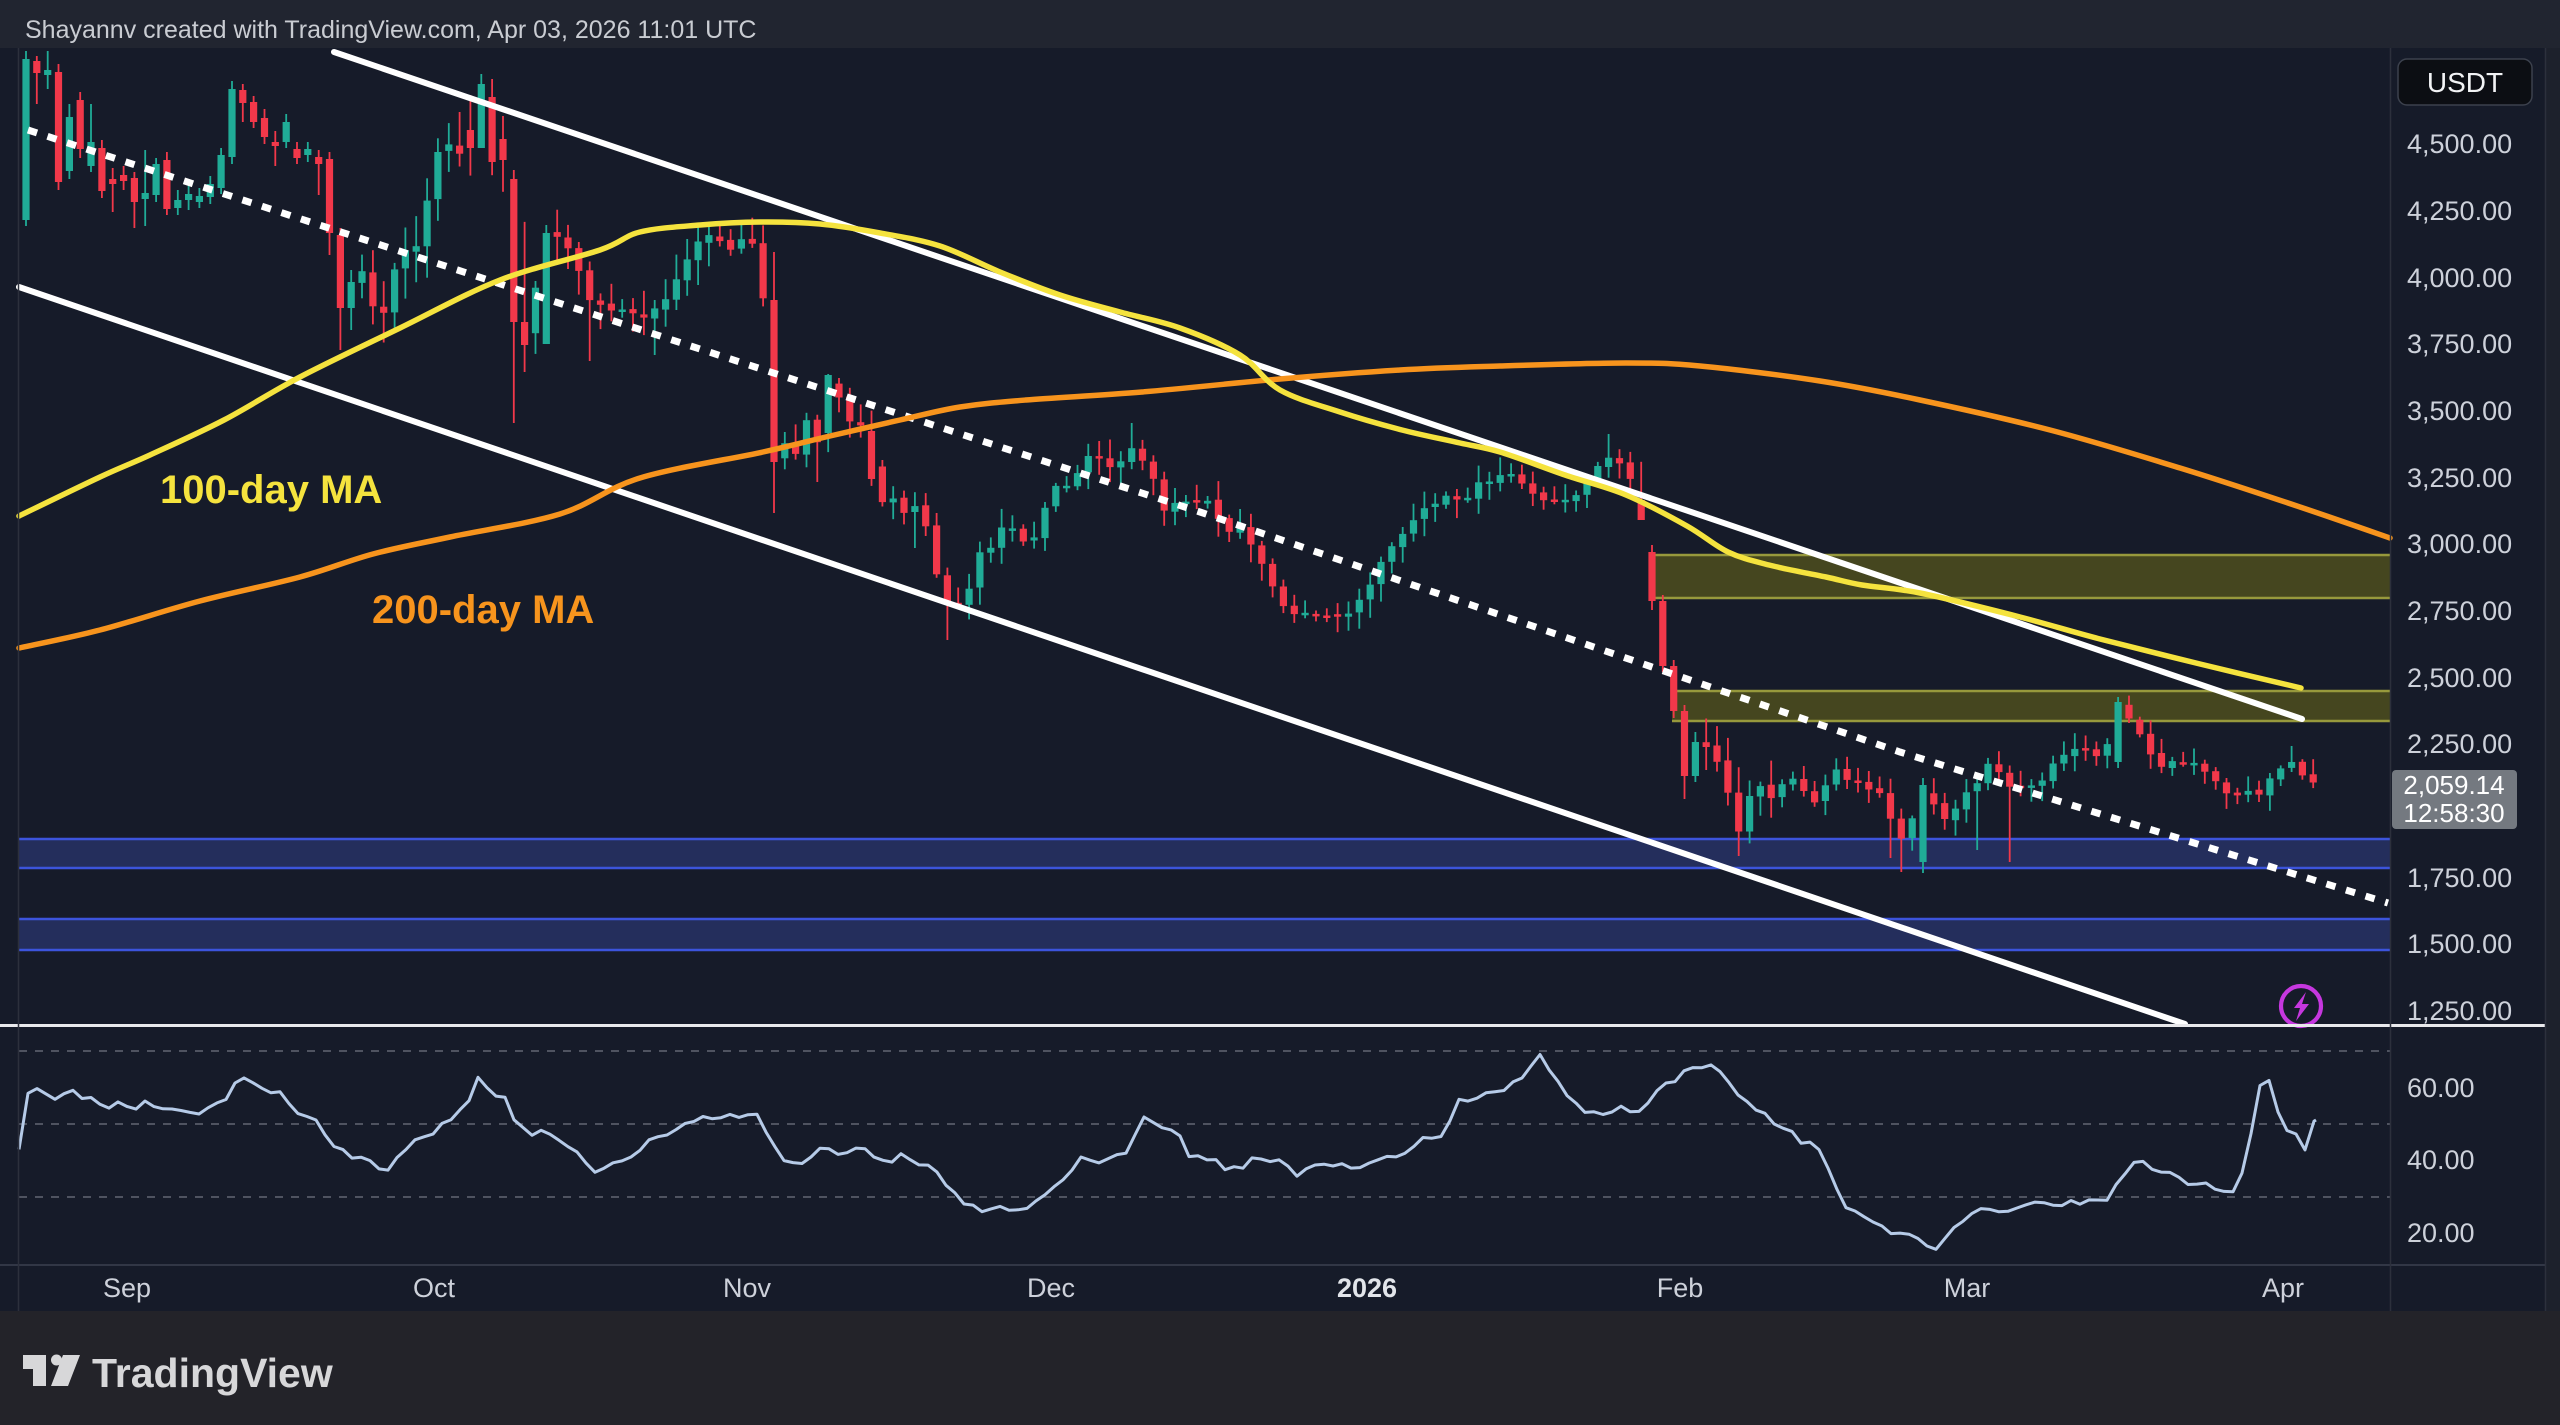 Image resolution: width=2560 pixels, height=1425 pixels. Describe the element at coordinates (747, 1288) in the screenshot. I see `svg-text: Nov` at that location.